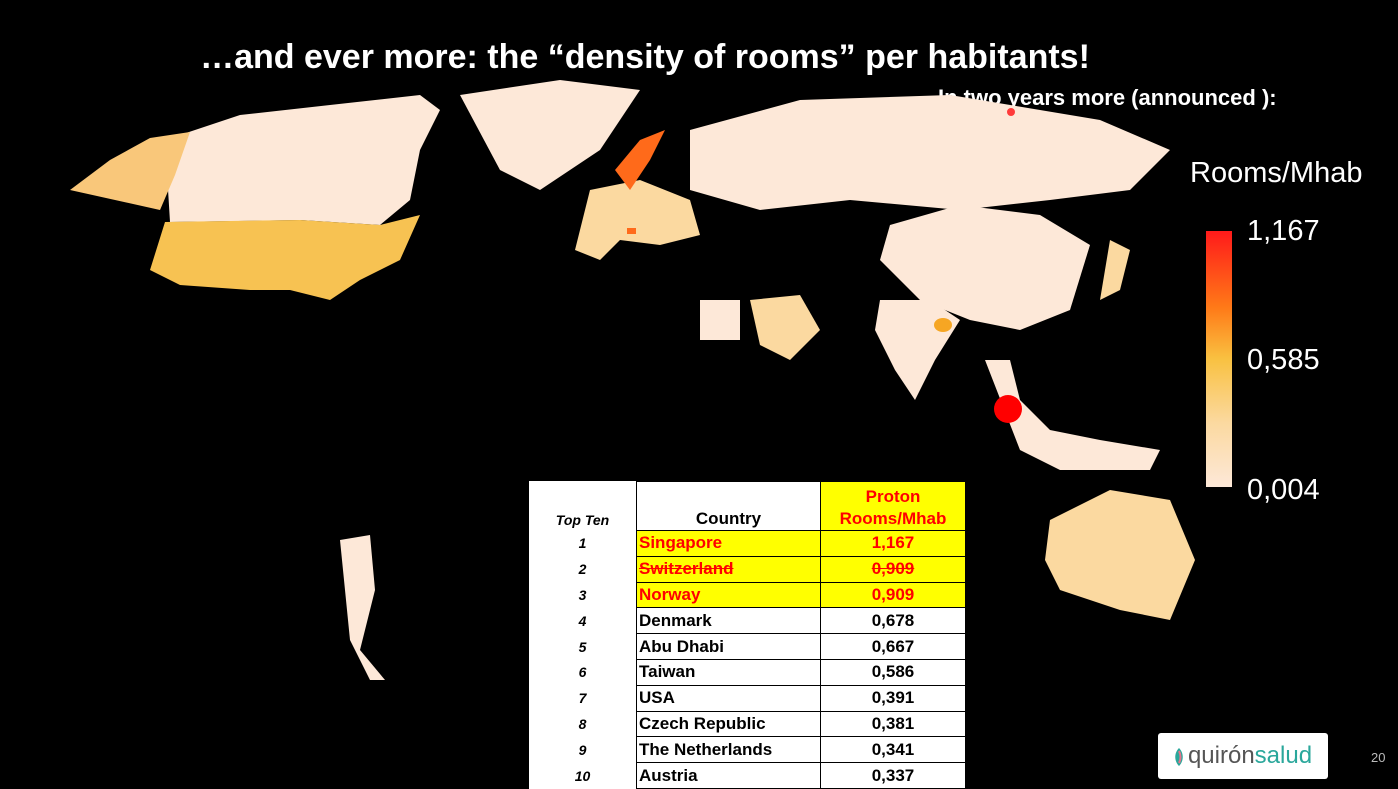  Describe the element at coordinates (583, 620) in the screenshot. I see `row-rank: 4` at that location.